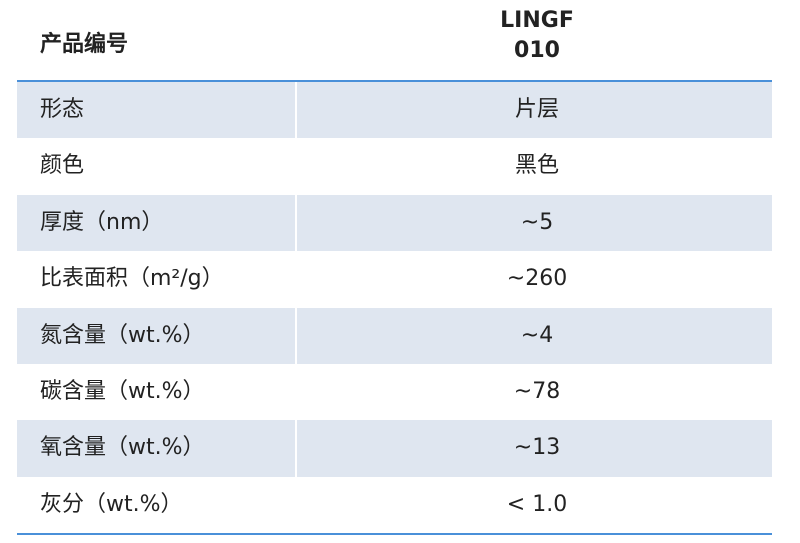  I want to click on table-row: 灰分（wt.%） < 1.0, so click(394, 505).